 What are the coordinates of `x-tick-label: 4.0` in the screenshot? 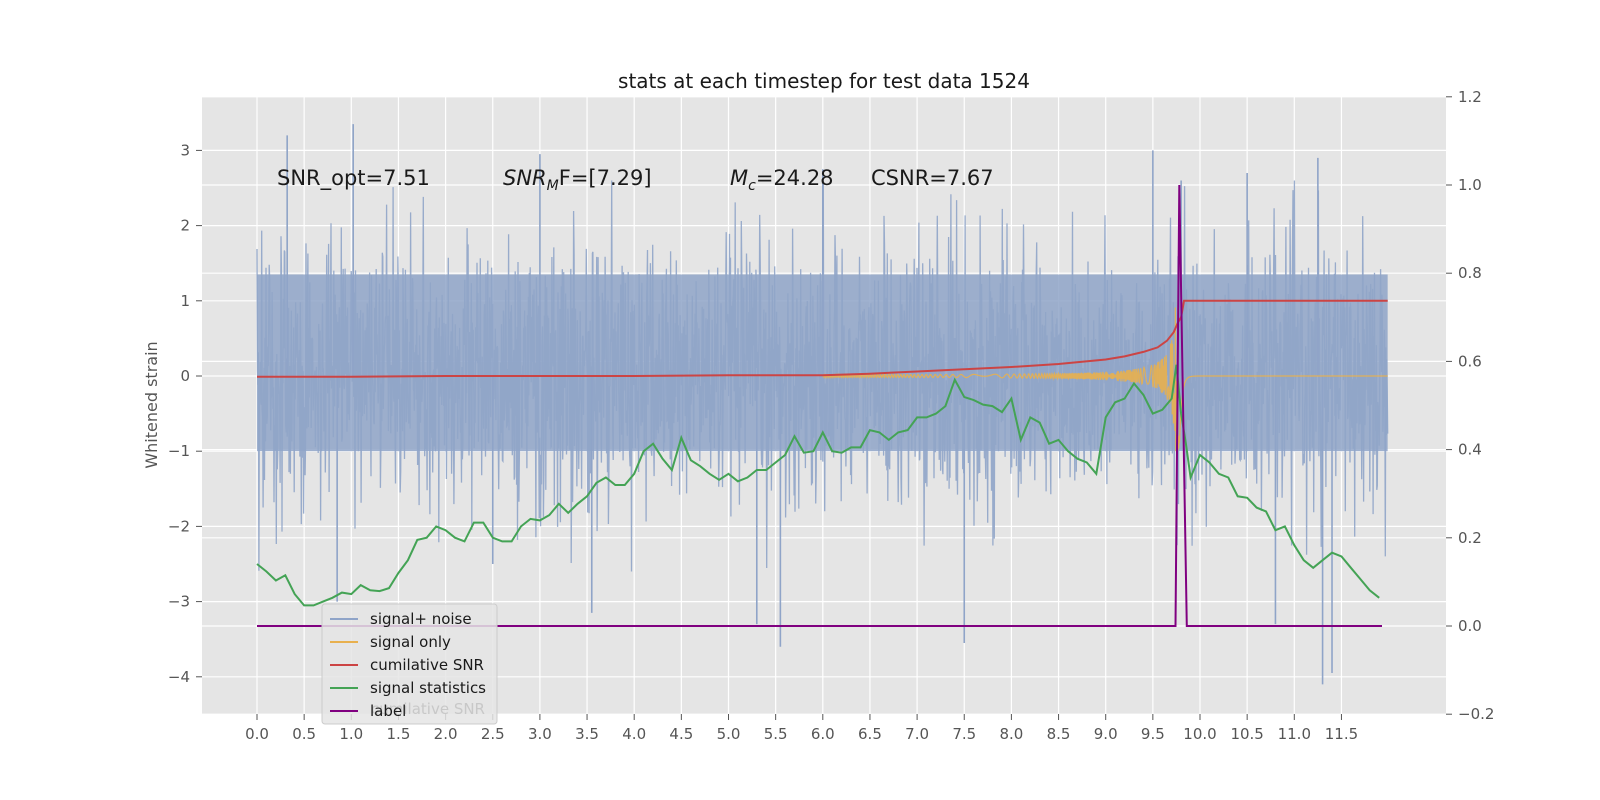 It's located at (634, 734).